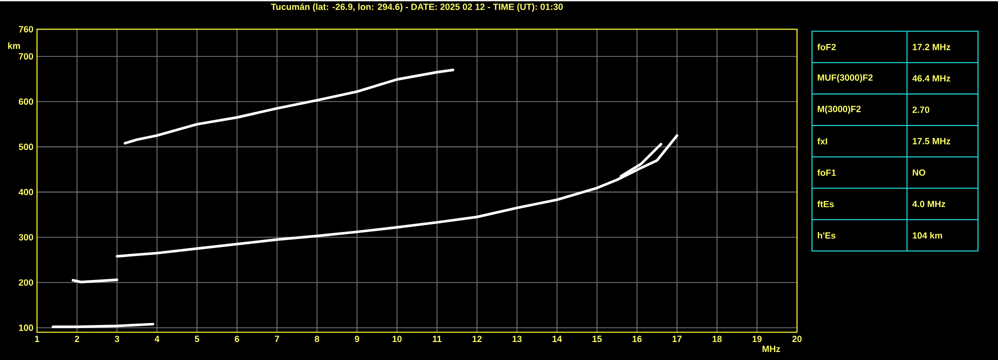  Describe the element at coordinates (37, 339) in the screenshot. I see `x-tick-label: 1` at that location.